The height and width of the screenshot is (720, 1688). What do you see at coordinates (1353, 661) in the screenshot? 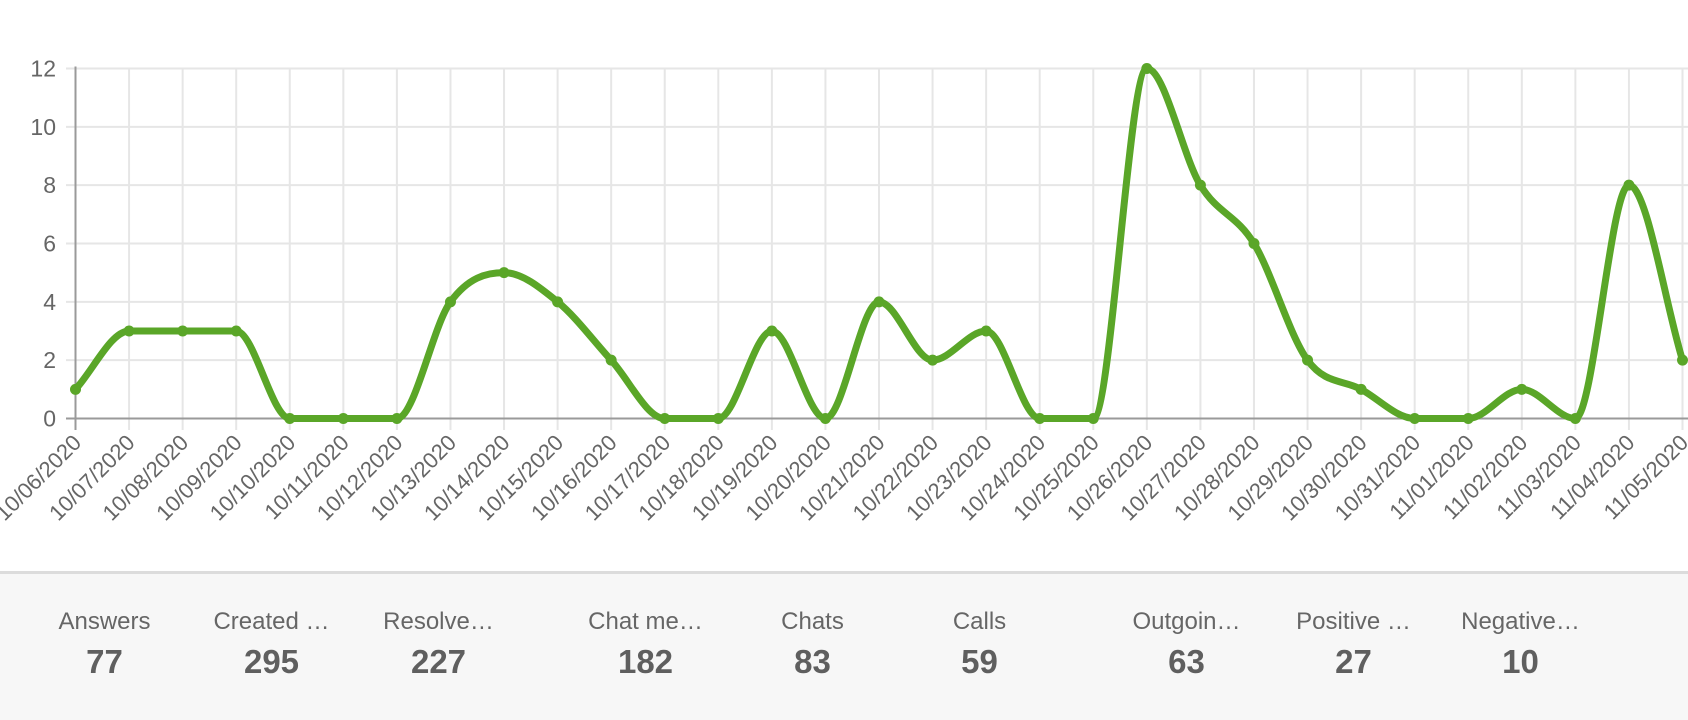
I see `stat-value-positive: 27` at bounding box center [1353, 661].